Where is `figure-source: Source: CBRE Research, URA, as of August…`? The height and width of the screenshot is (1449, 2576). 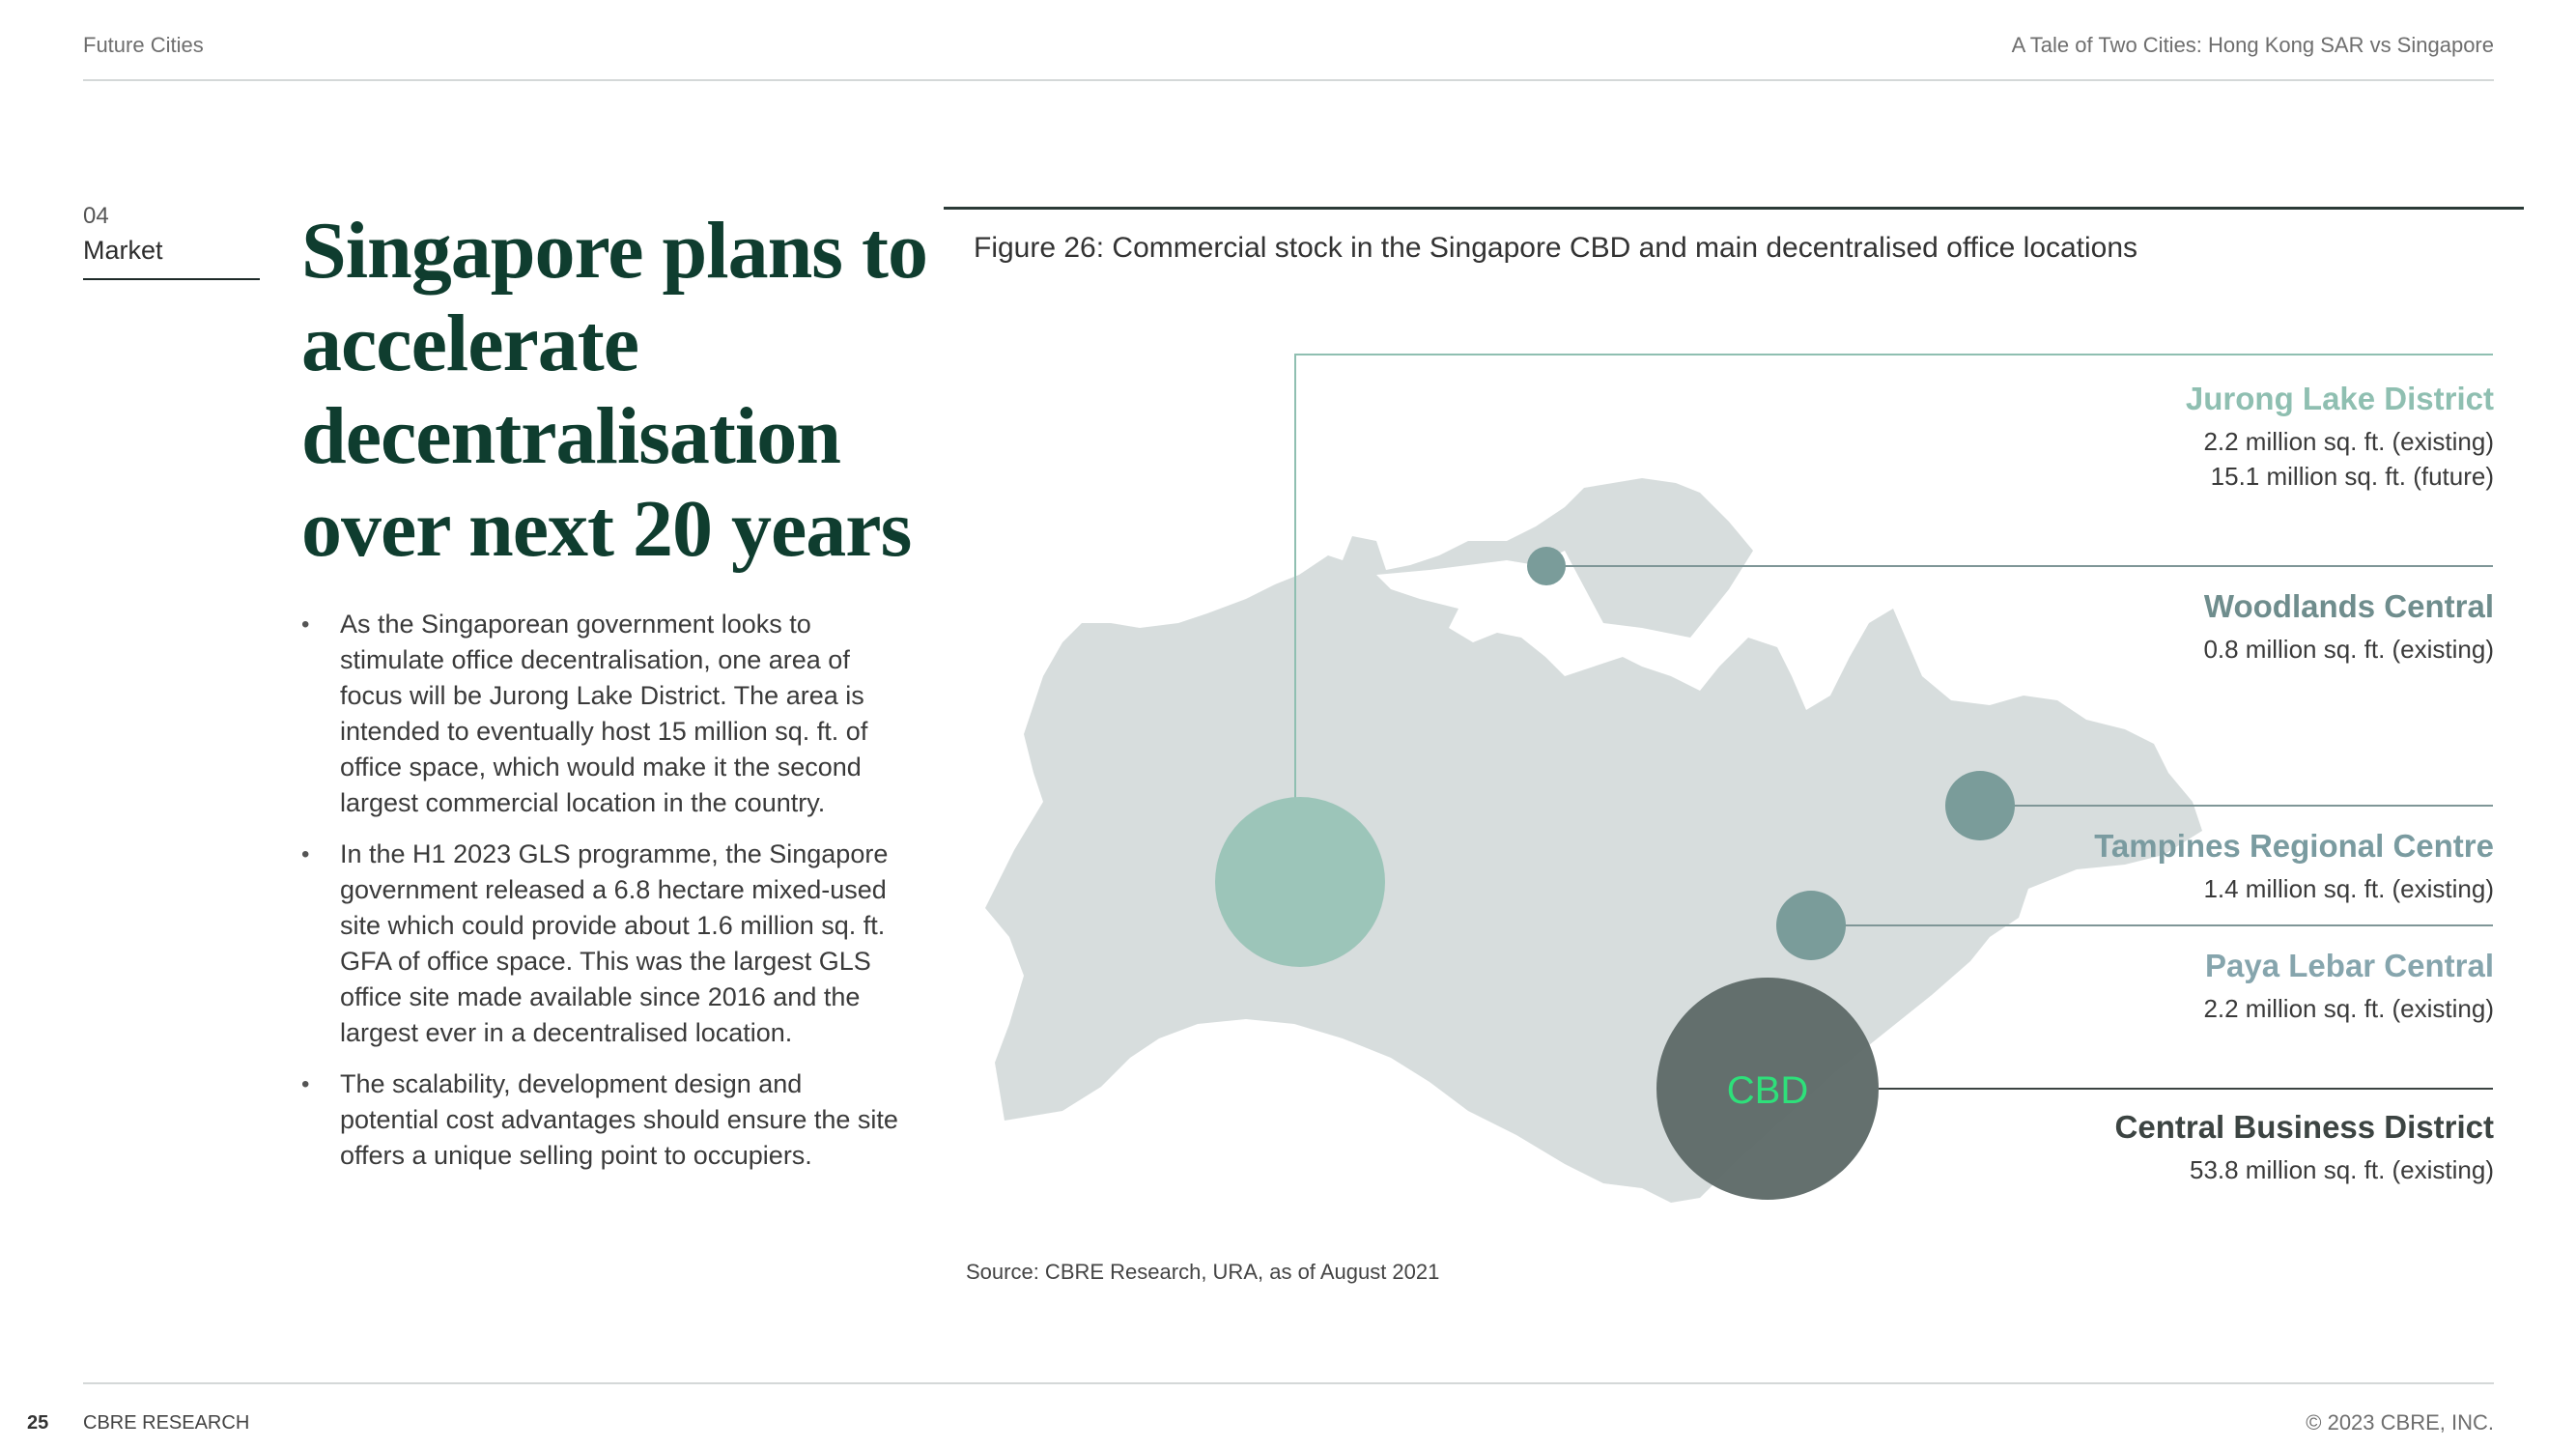 figure-source: Source: CBRE Research, URA, as of August… is located at coordinates (1203, 1272).